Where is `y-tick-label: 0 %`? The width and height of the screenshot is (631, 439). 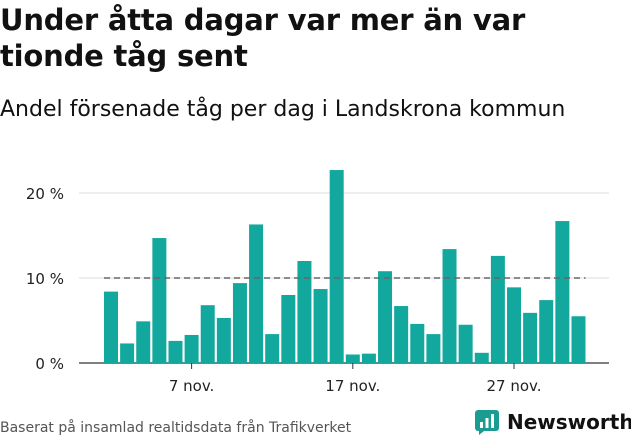
y-tick-label: 0 % is located at coordinates (49, 364).